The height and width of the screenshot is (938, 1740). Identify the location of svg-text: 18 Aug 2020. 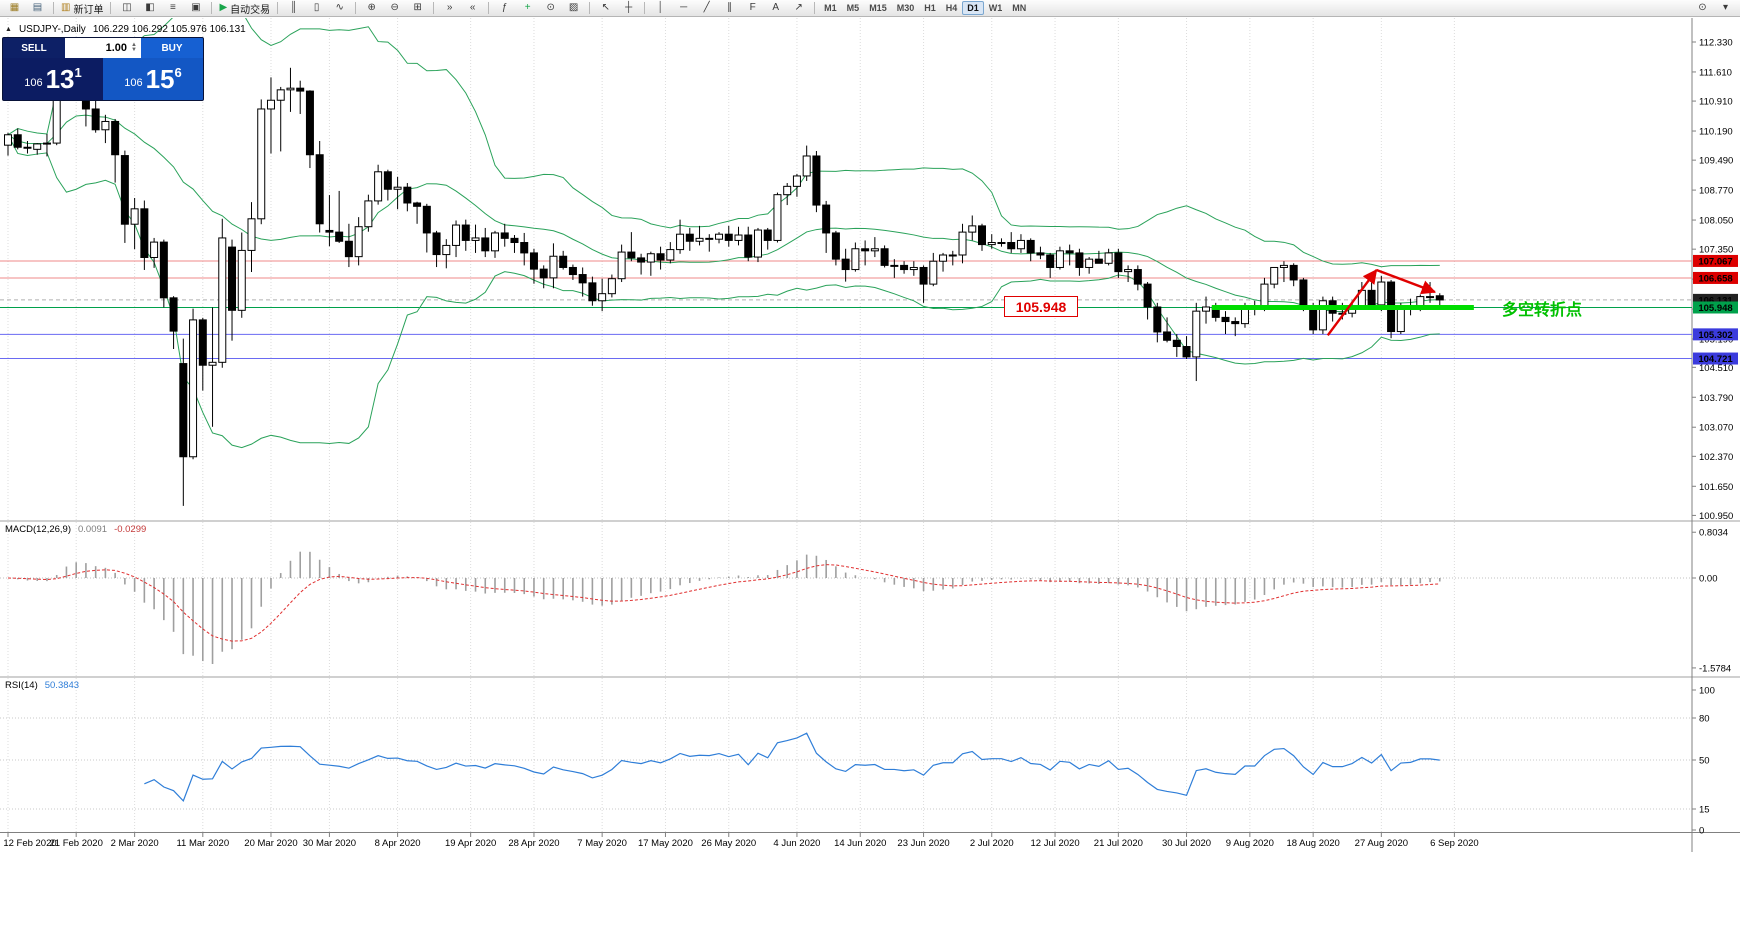
(1312, 843).